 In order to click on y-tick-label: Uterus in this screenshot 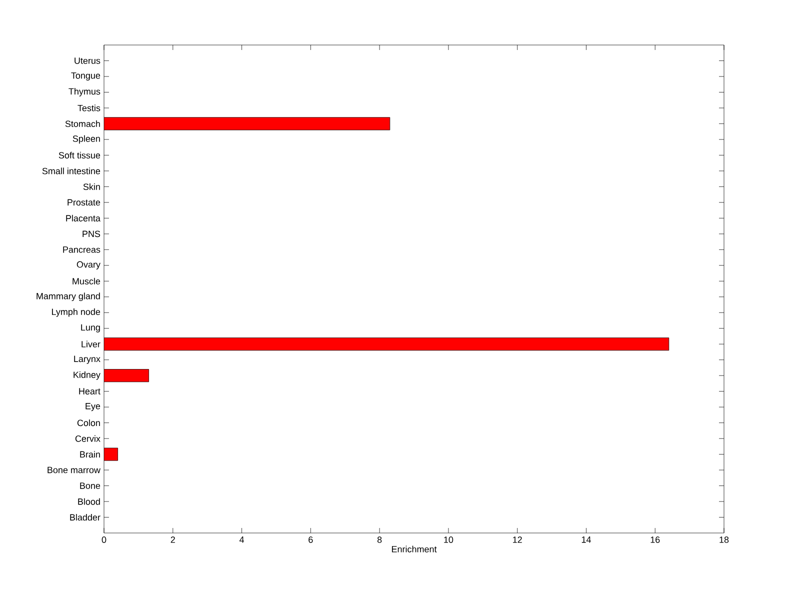, I will do `click(87, 61)`.